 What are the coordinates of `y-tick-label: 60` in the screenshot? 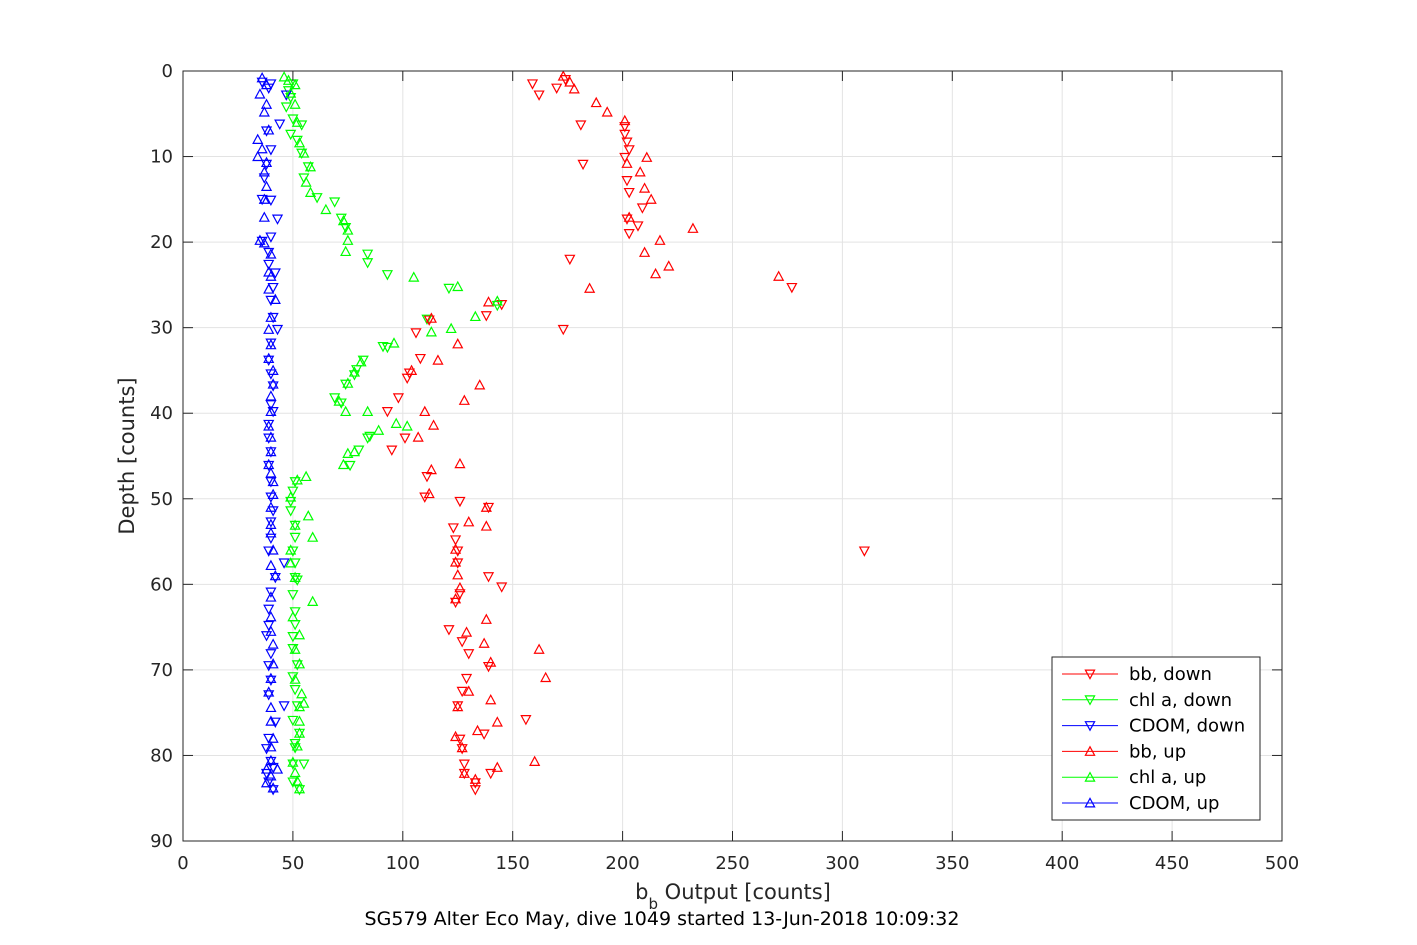 It's located at (161, 584).